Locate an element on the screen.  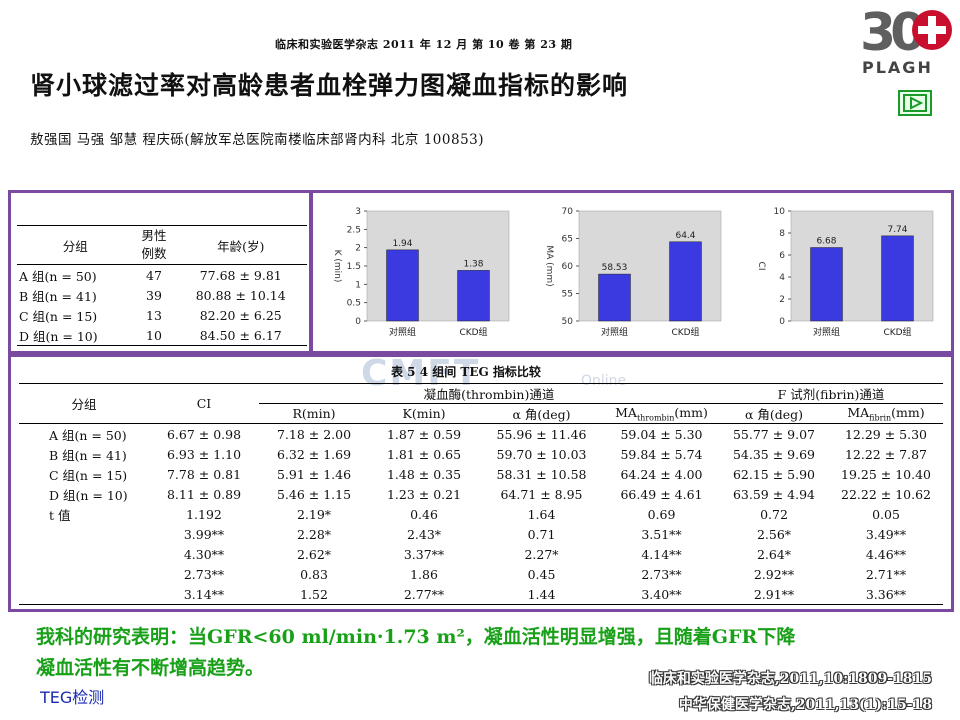
author-line: 敖强国 马强 邹慧 程庆砾(解放军总医院南楼临床部肾内科 北京 100853) is located at coordinates (257, 140).